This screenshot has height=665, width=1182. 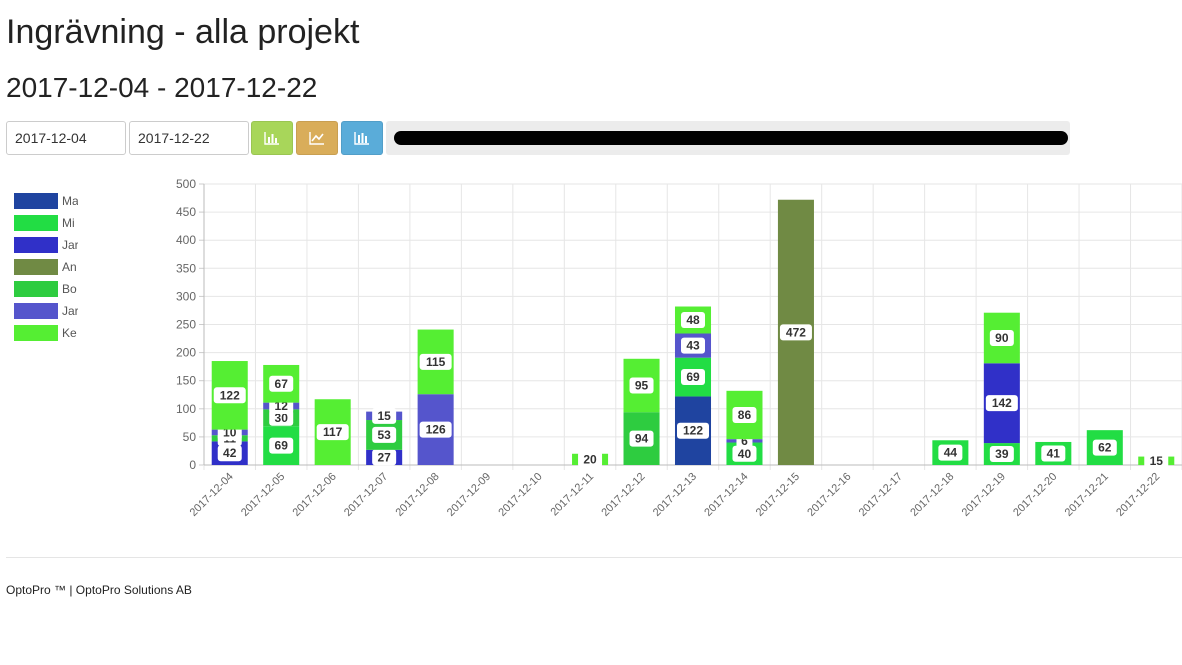 I want to click on line-chart-icon, so click(x=316, y=138).